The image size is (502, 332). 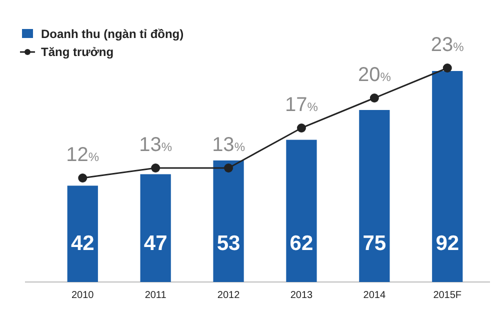 I want to click on x-tick-label: 2010, so click(x=83, y=295).